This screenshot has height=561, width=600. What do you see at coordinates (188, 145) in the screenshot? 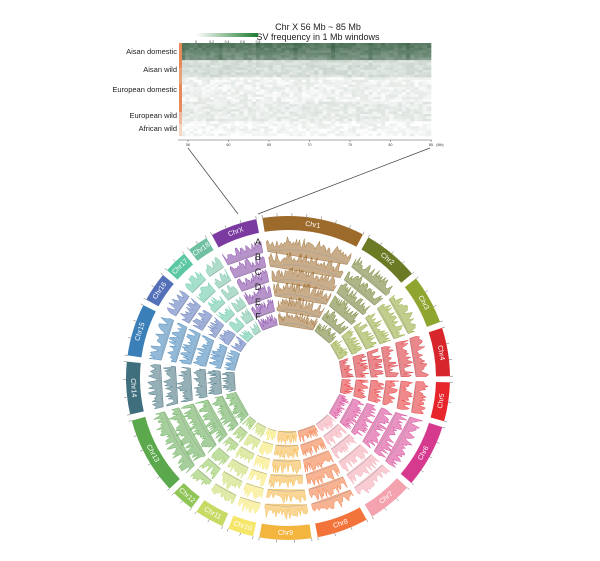
I see `x-tick-label: 56` at bounding box center [188, 145].